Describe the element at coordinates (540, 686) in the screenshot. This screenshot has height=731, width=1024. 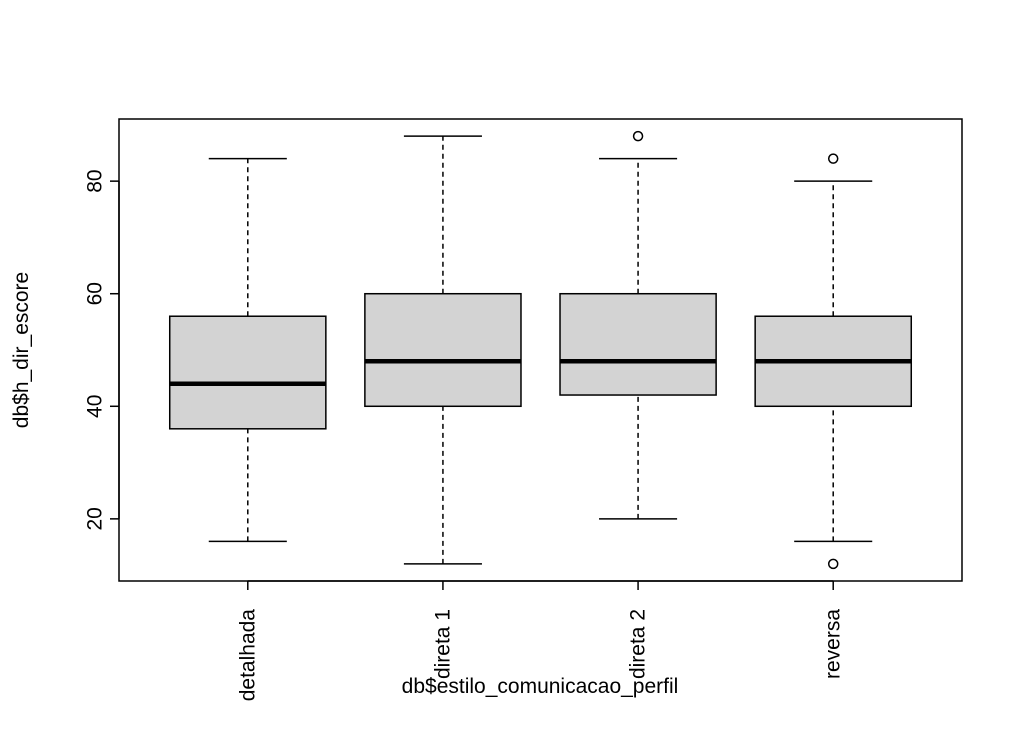
I see `x-axis-title: db$estilo_comunicacao_perfil` at that location.